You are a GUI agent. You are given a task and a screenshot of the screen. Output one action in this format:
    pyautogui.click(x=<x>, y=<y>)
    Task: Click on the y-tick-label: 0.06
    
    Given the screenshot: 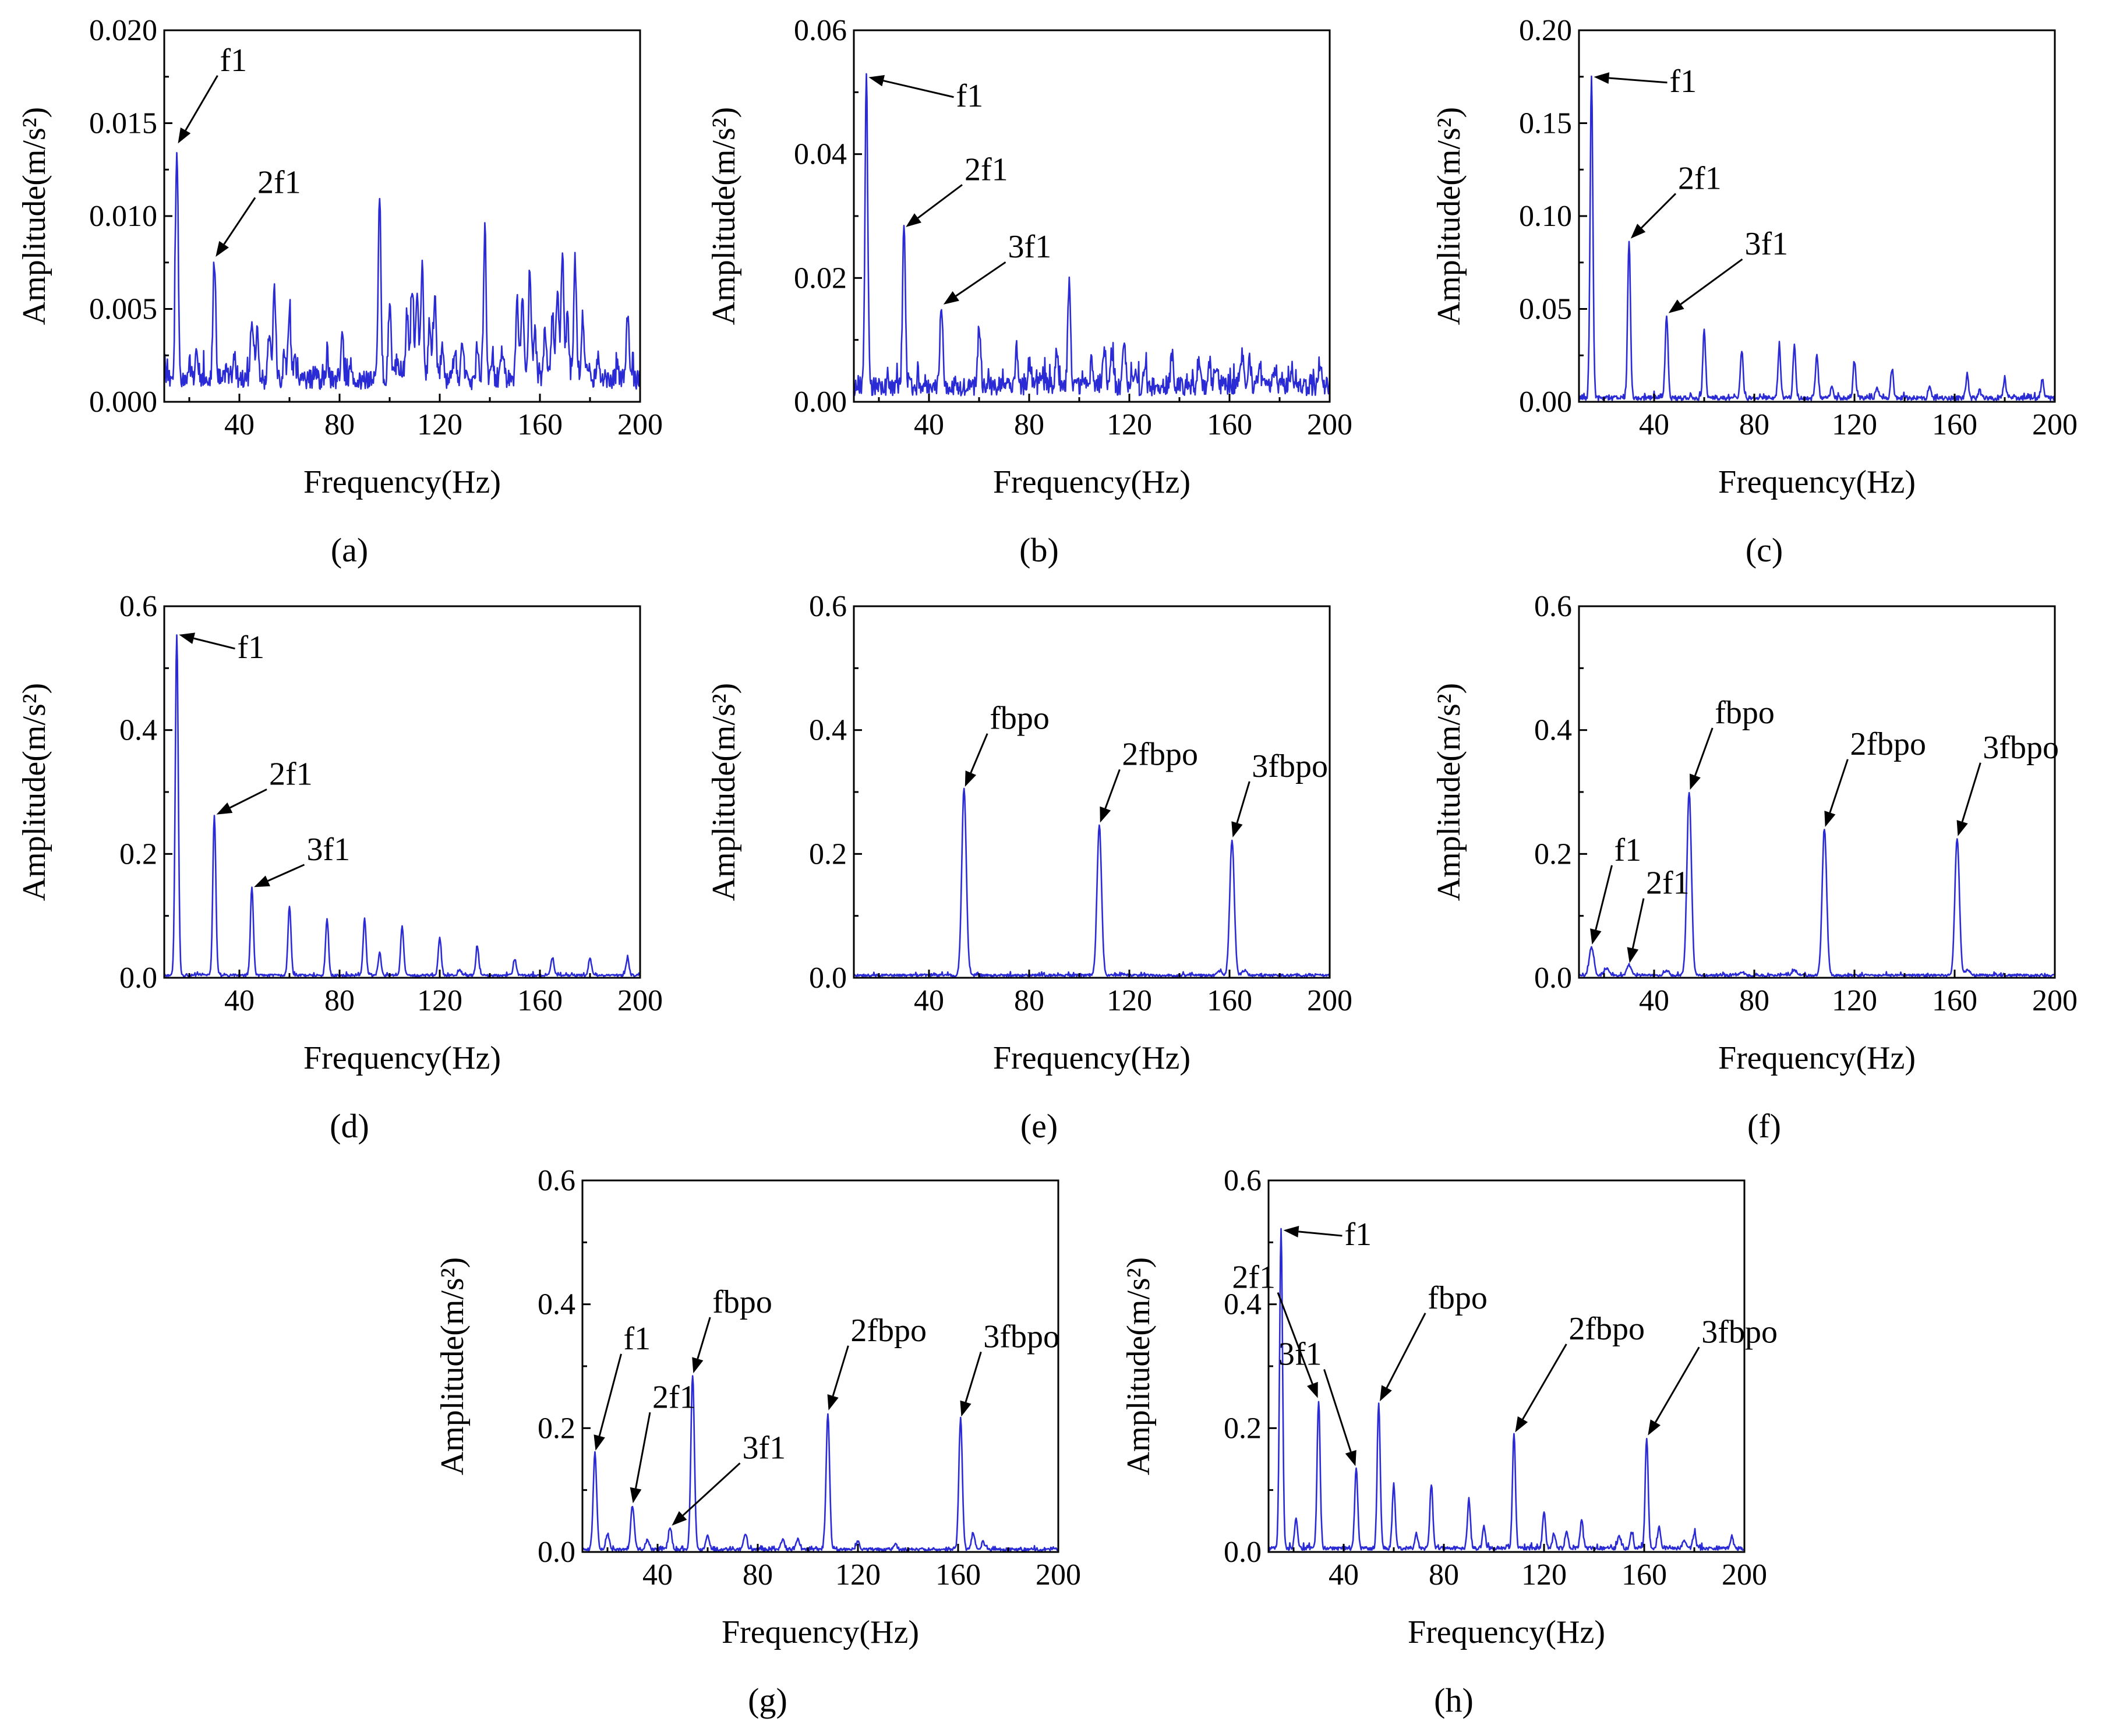 What is the action you would take?
    pyautogui.click(x=821, y=30)
    